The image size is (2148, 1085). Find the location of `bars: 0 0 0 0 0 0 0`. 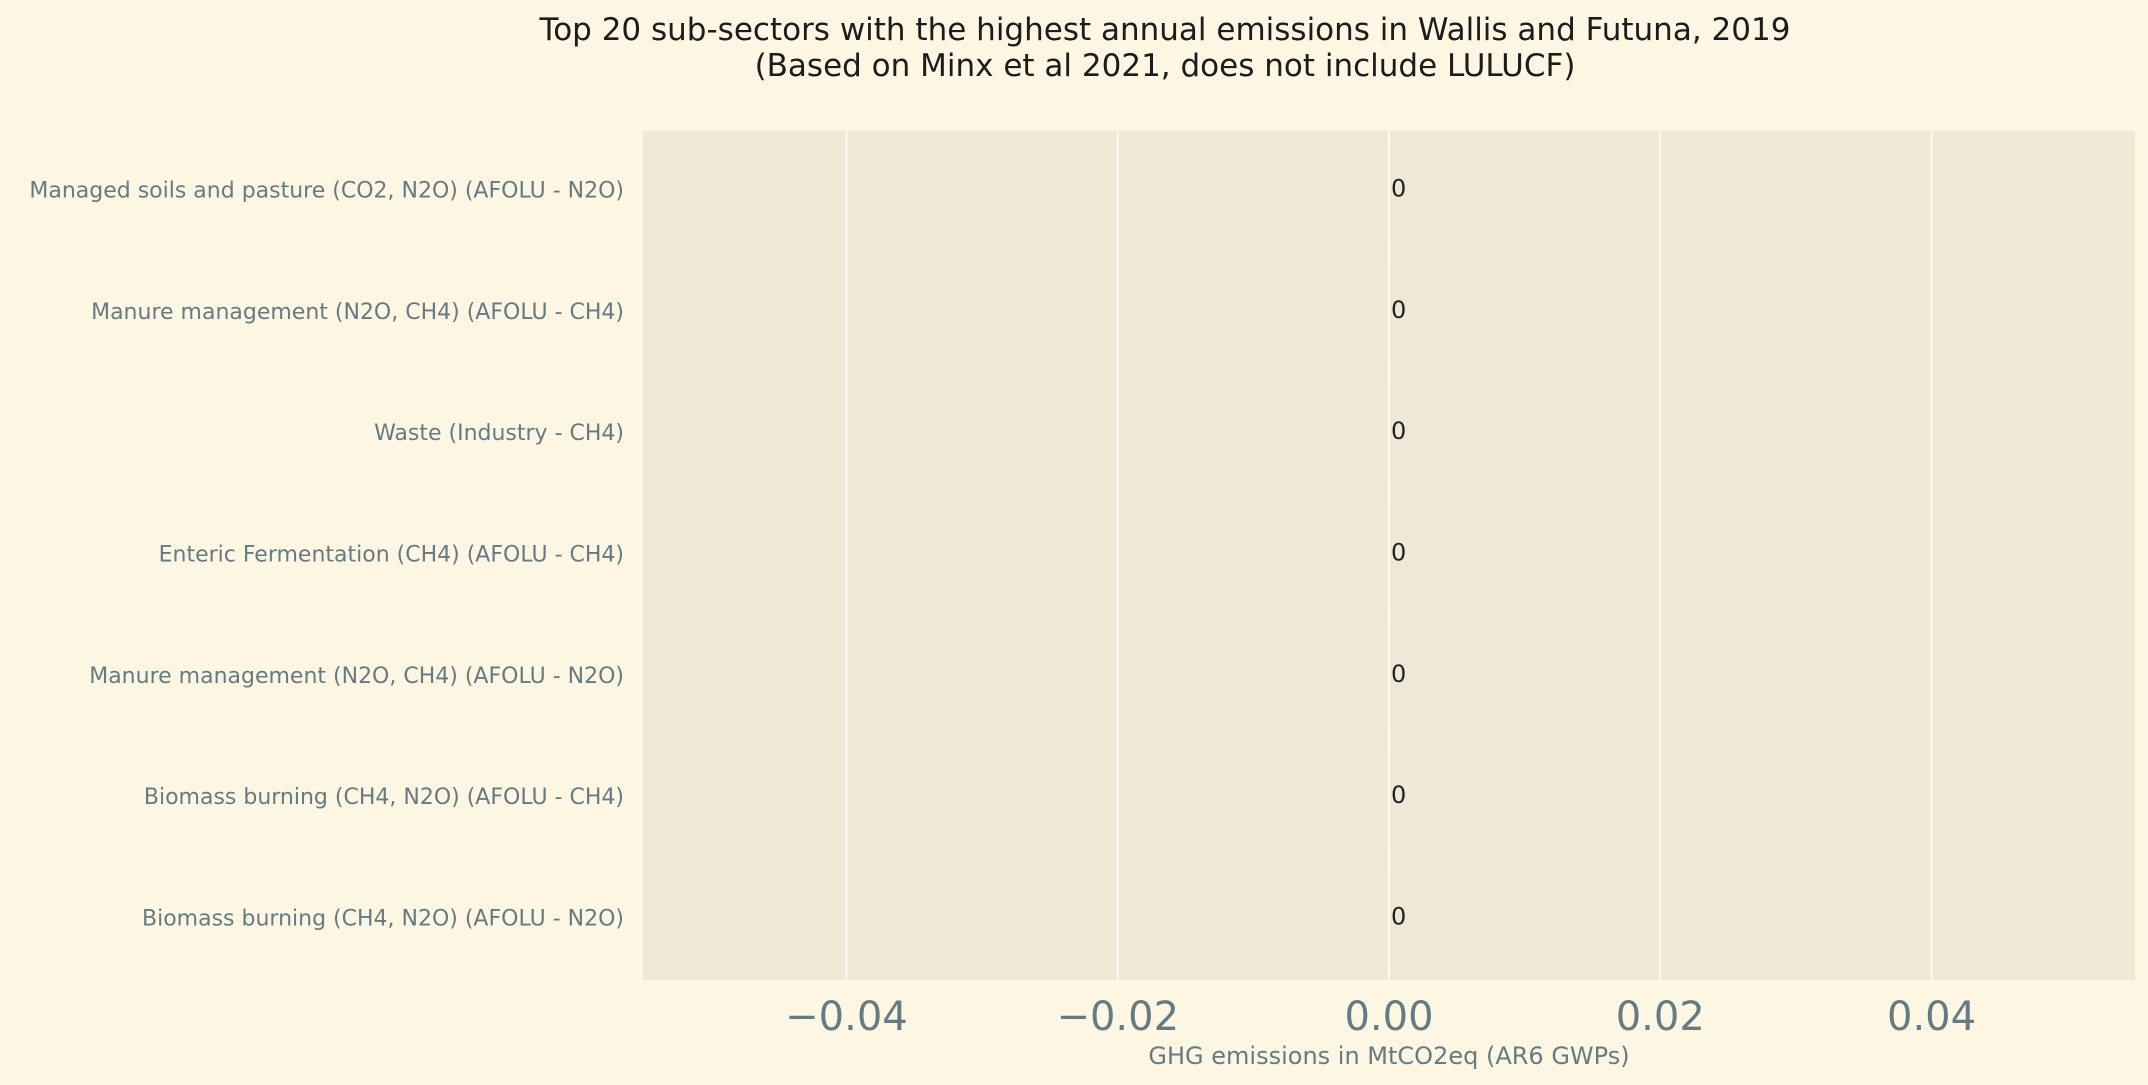

bars: 0 0 0 0 0 0 0 is located at coordinates (1397, 555).